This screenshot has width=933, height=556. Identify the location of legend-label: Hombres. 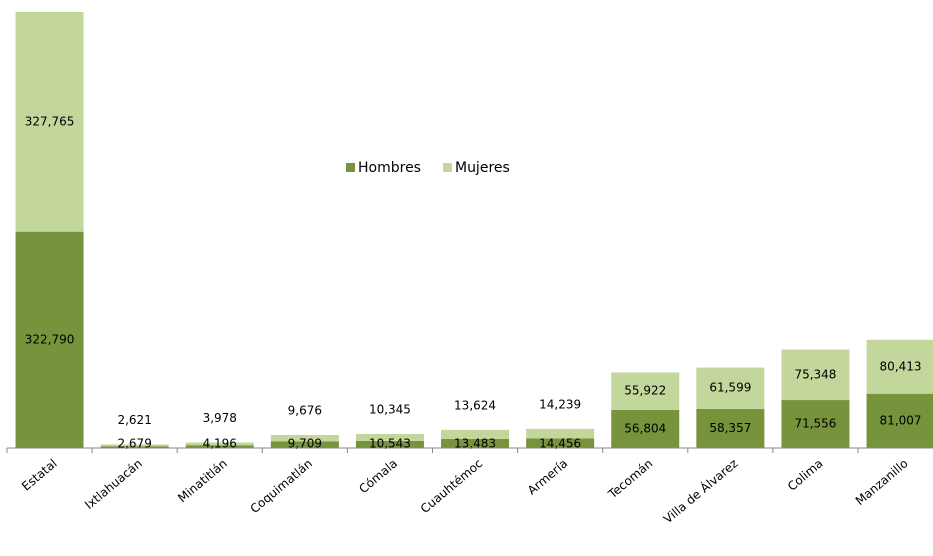
(389, 168).